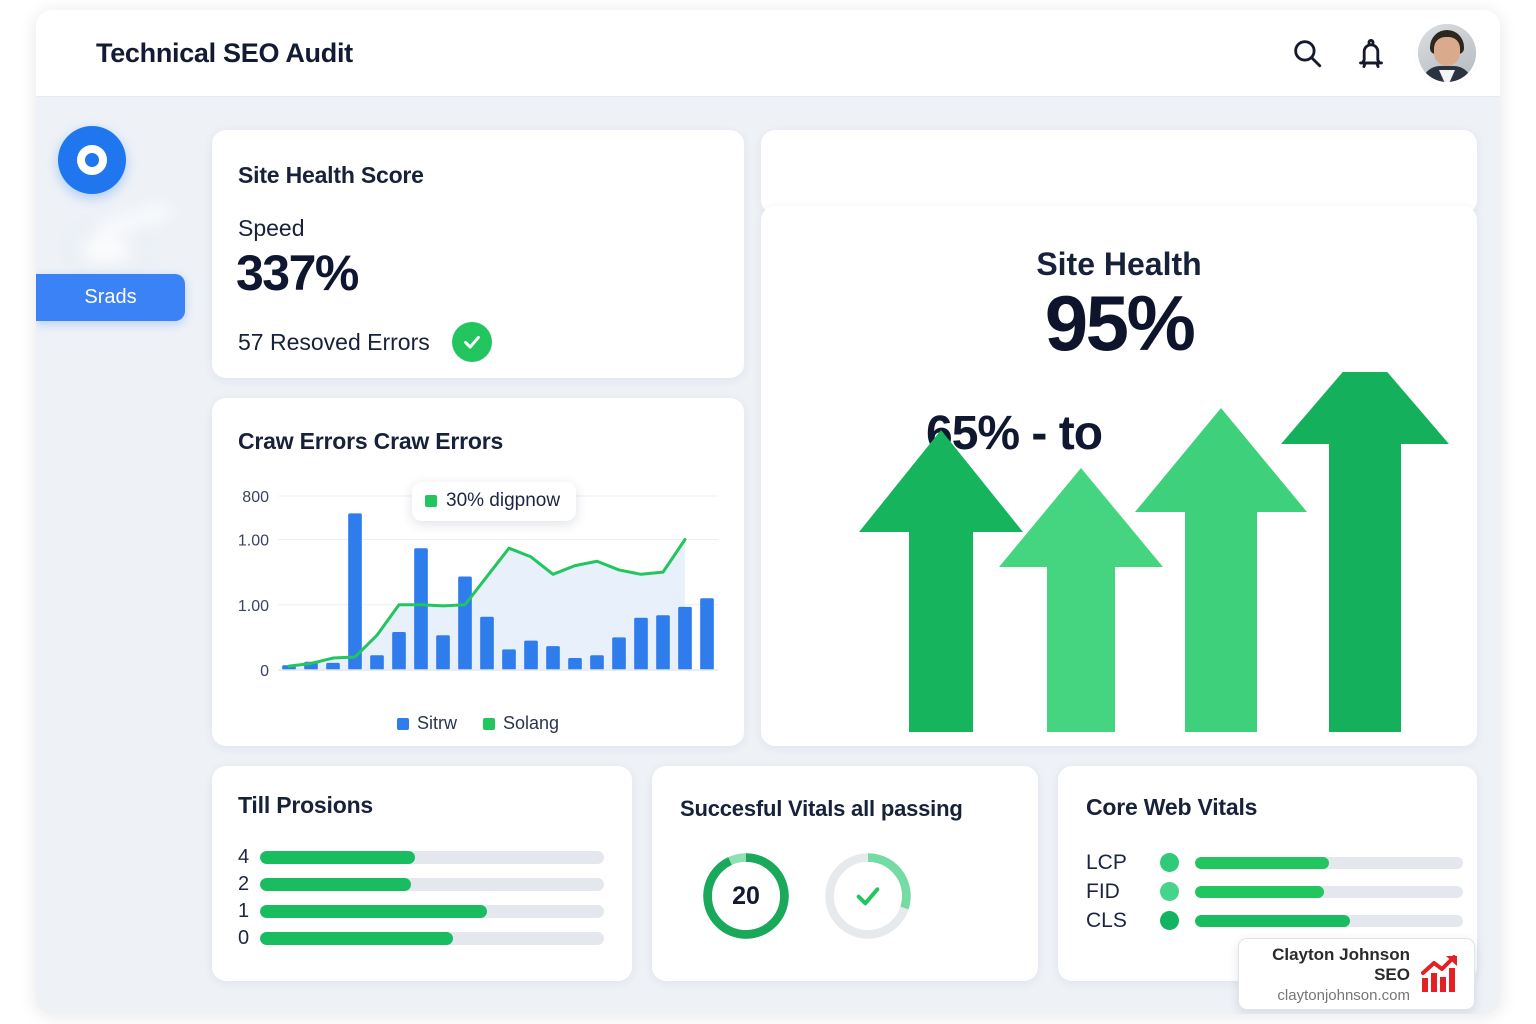 Image resolution: width=1536 pixels, height=1024 pixels. I want to click on legend-item: Sitrw, so click(426, 723).